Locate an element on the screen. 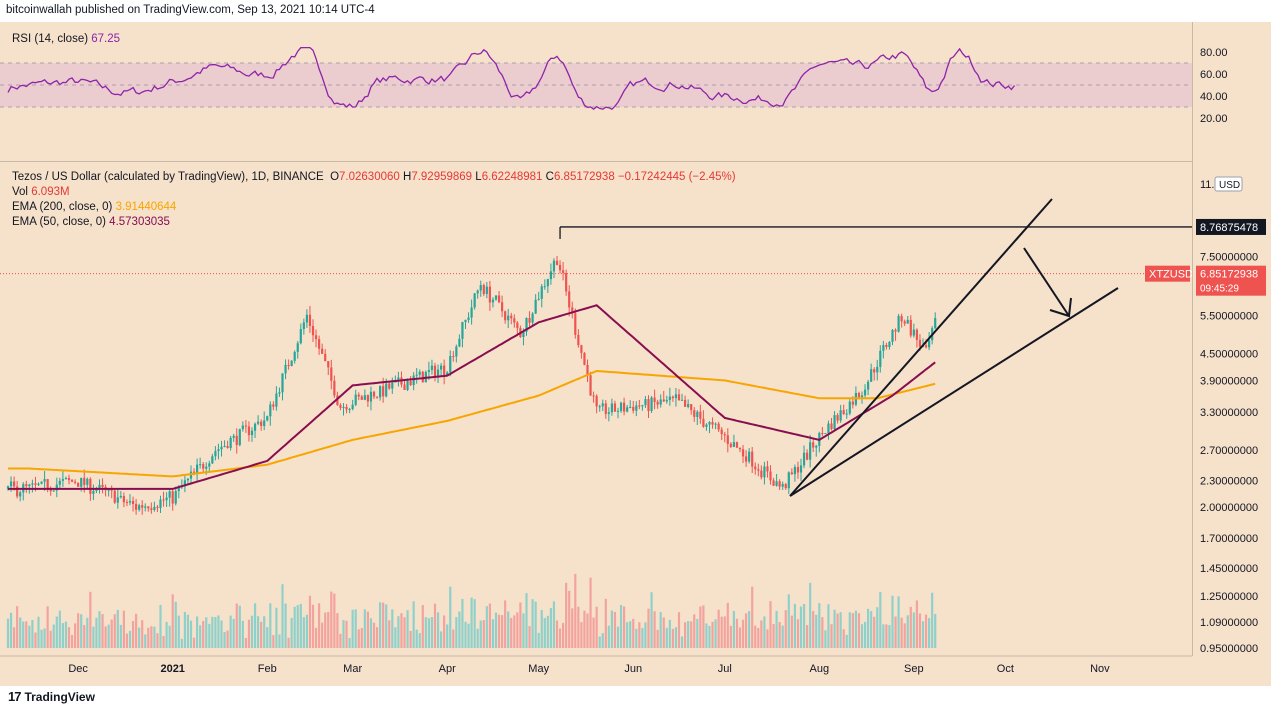 This screenshot has height=707, width=1271. currency-badge is located at coordinates (1228, 184).